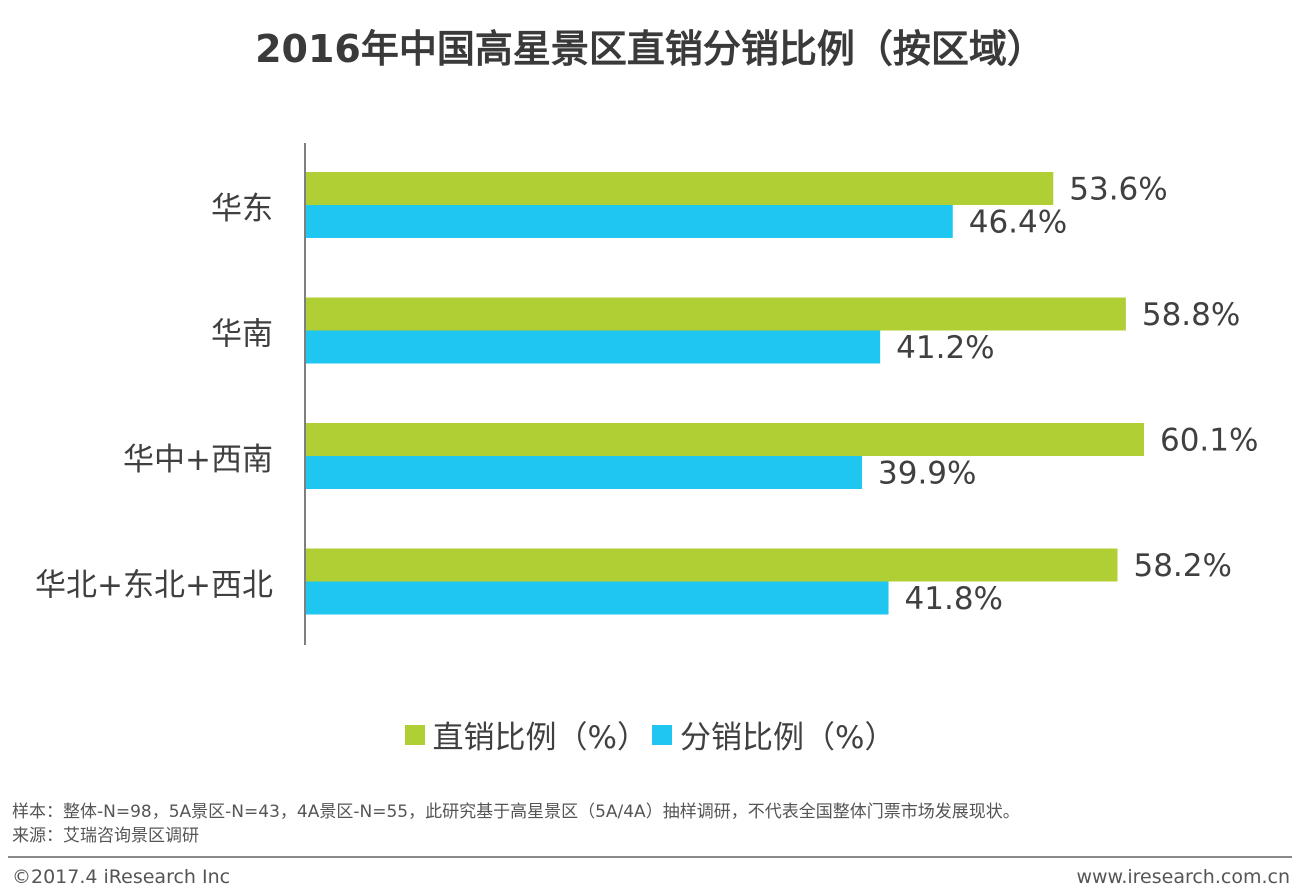  I want to click on legend-item-direct: 直销比例（%）, so click(526, 734).